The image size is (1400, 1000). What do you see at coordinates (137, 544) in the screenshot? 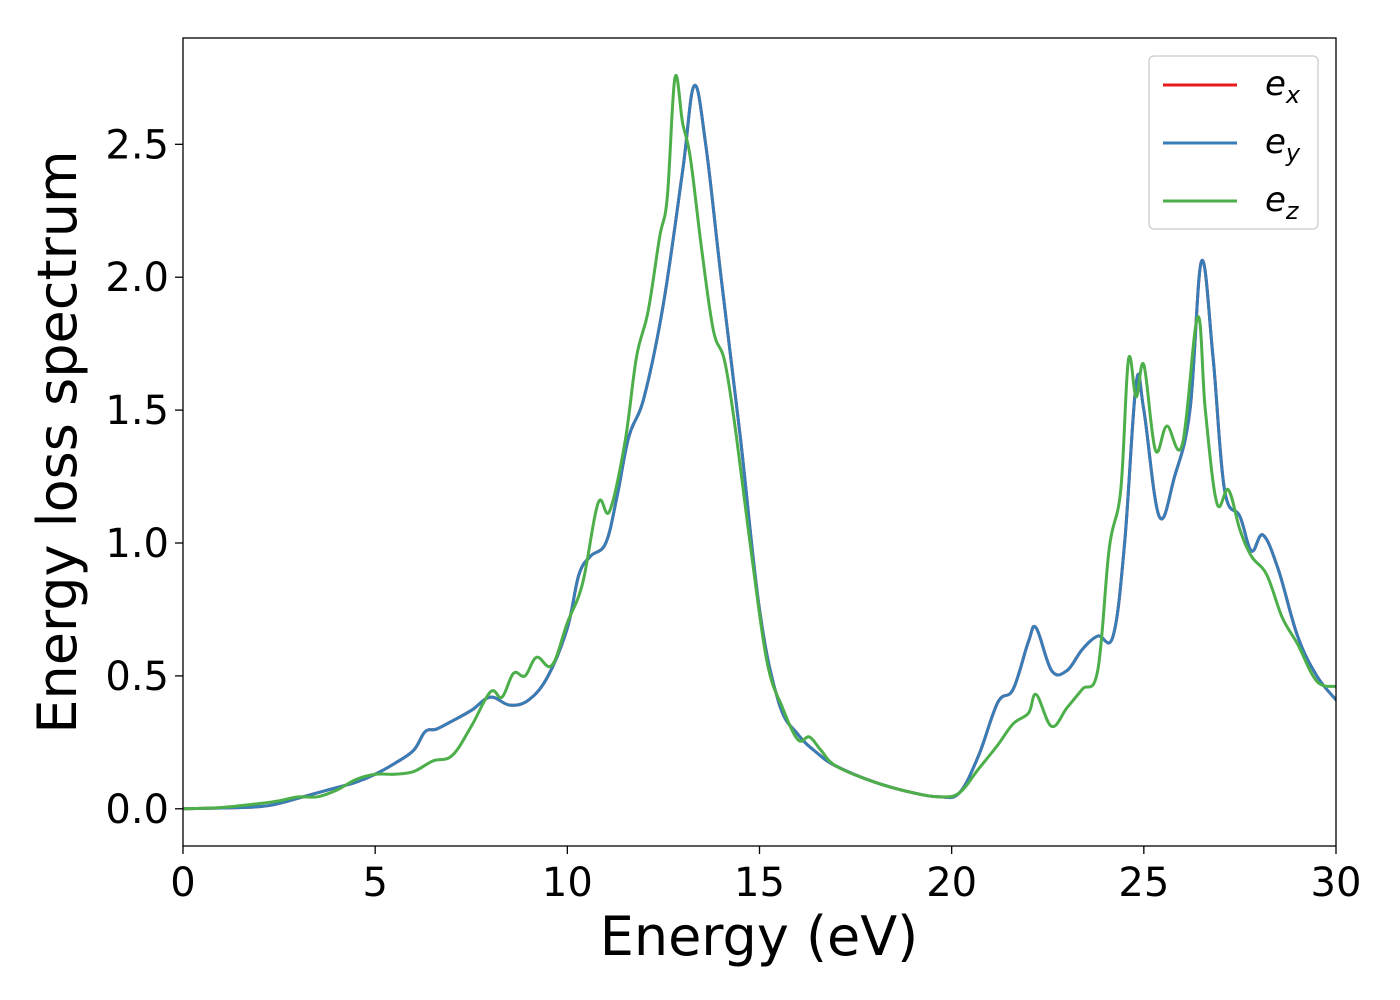
I see `y-tick-label: 1.0` at bounding box center [137, 544].